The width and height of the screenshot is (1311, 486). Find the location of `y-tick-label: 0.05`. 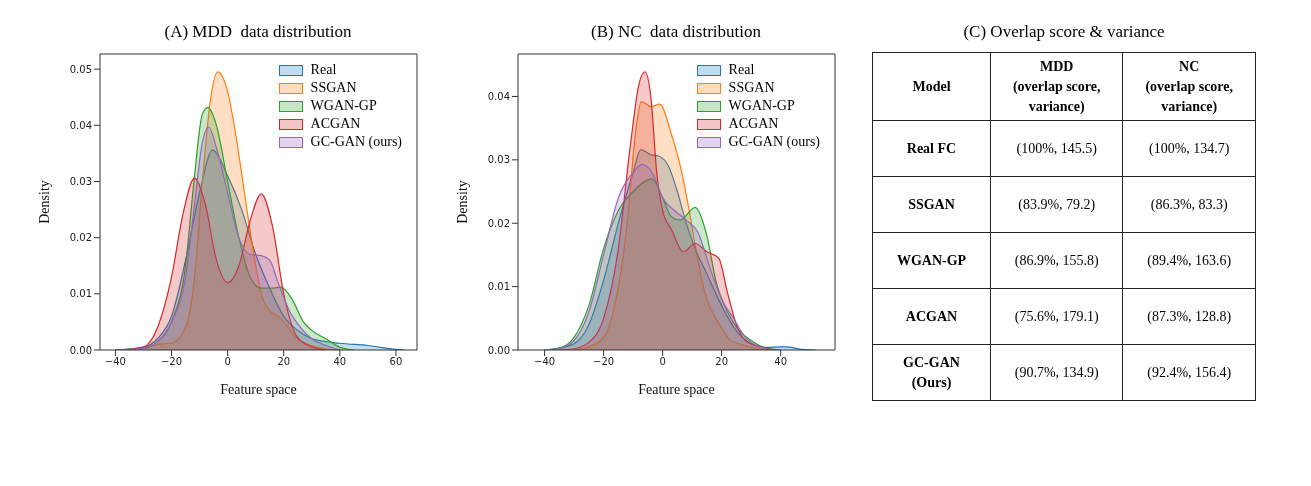

y-tick-label: 0.05 is located at coordinates (80, 69).